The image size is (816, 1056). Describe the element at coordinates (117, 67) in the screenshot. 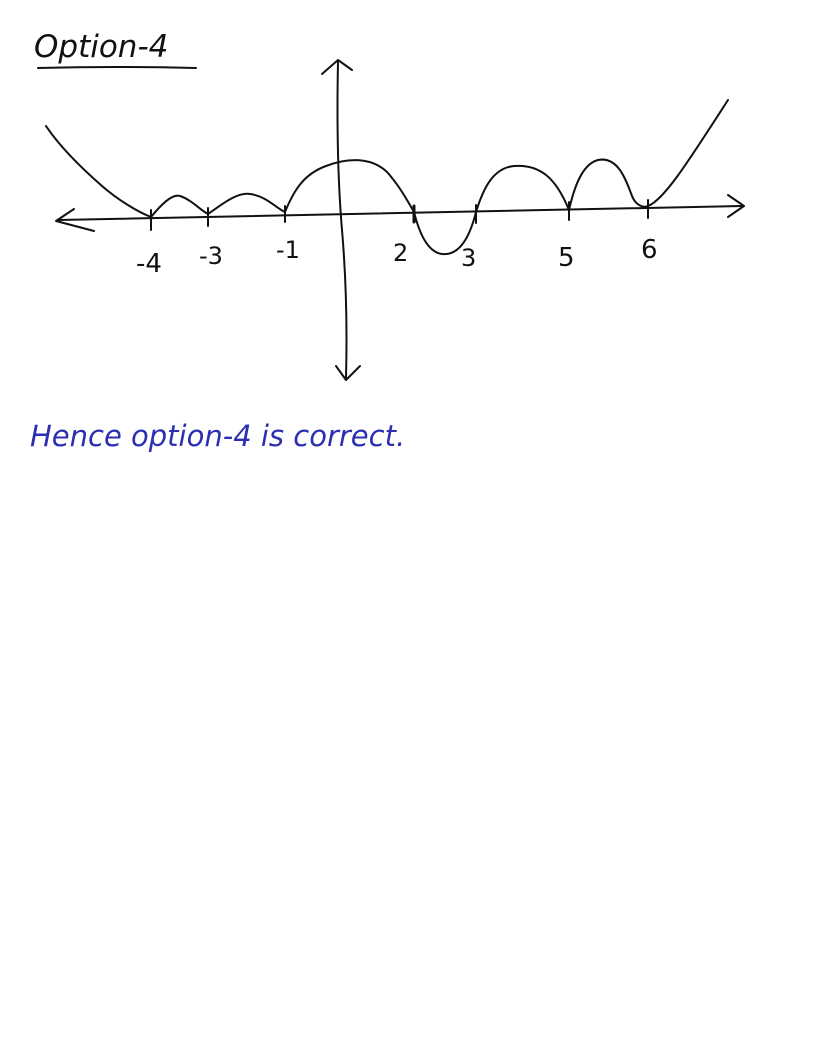

I see `heading-underline` at that location.